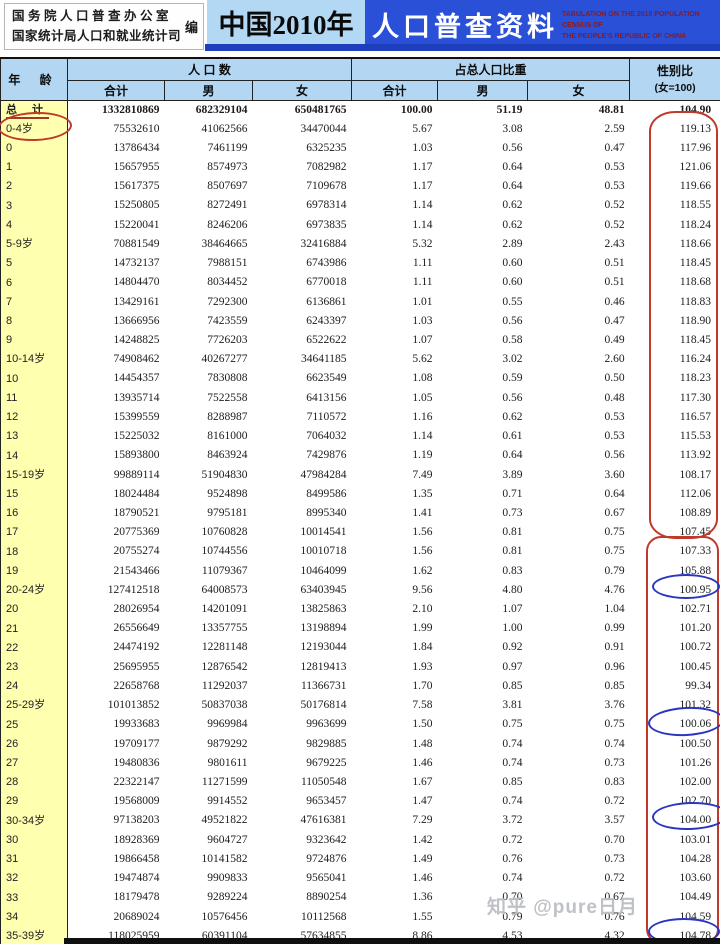  What do you see at coordinates (422, 378) in the screenshot?
I see `value-cell: 1.08` at bounding box center [422, 378].